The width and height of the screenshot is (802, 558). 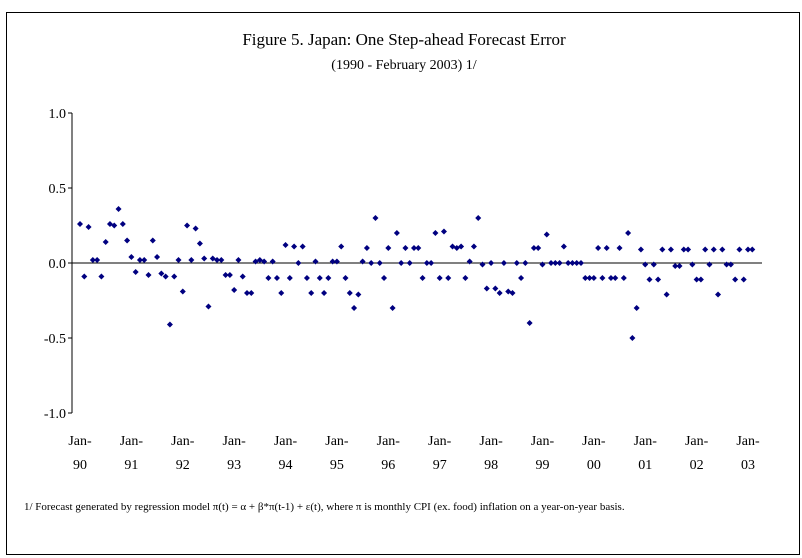 What do you see at coordinates (440, 453) in the screenshot?
I see `x-tick-label: Jan-97` at bounding box center [440, 453].